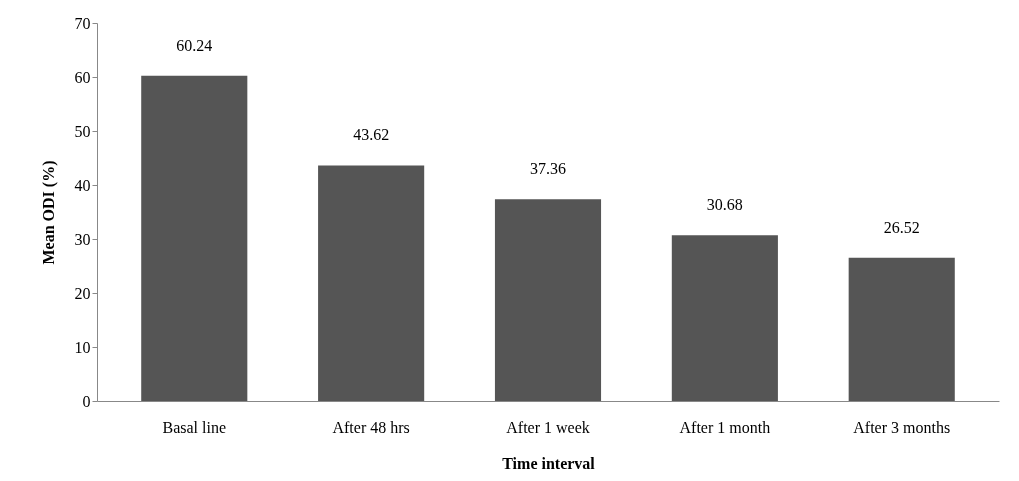  I want to click on x-tick-label: Basal line, so click(194, 427).